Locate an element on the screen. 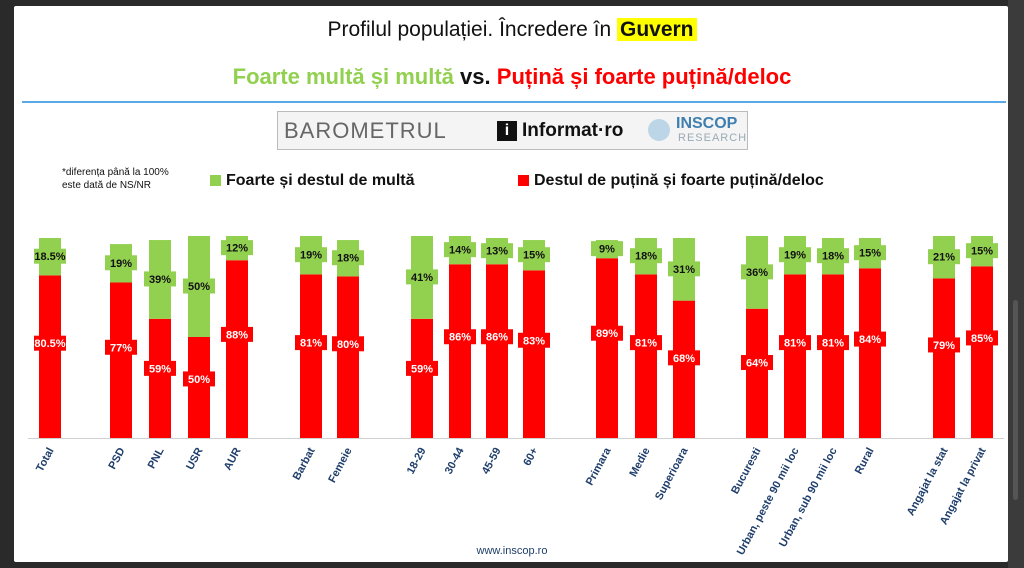 The width and height of the screenshot is (1024, 568). data-label-green-10: 15% is located at coordinates (534, 256).